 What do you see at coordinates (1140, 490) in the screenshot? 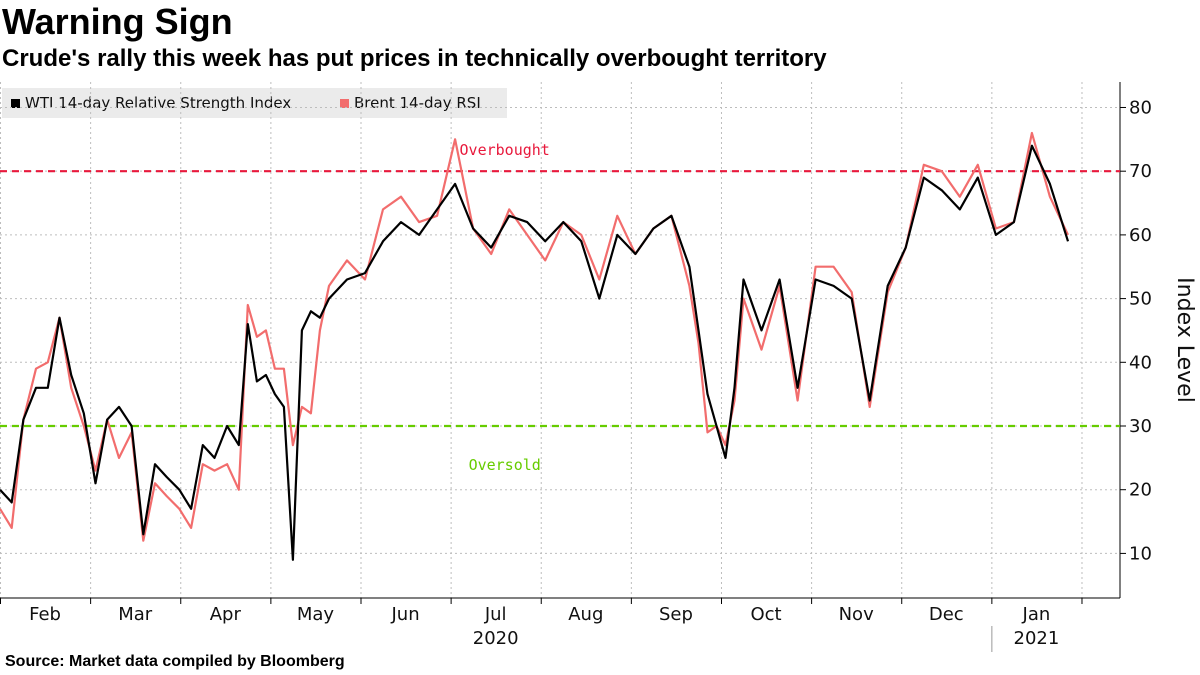
I see `y-tick-label: 20` at bounding box center [1140, 490].